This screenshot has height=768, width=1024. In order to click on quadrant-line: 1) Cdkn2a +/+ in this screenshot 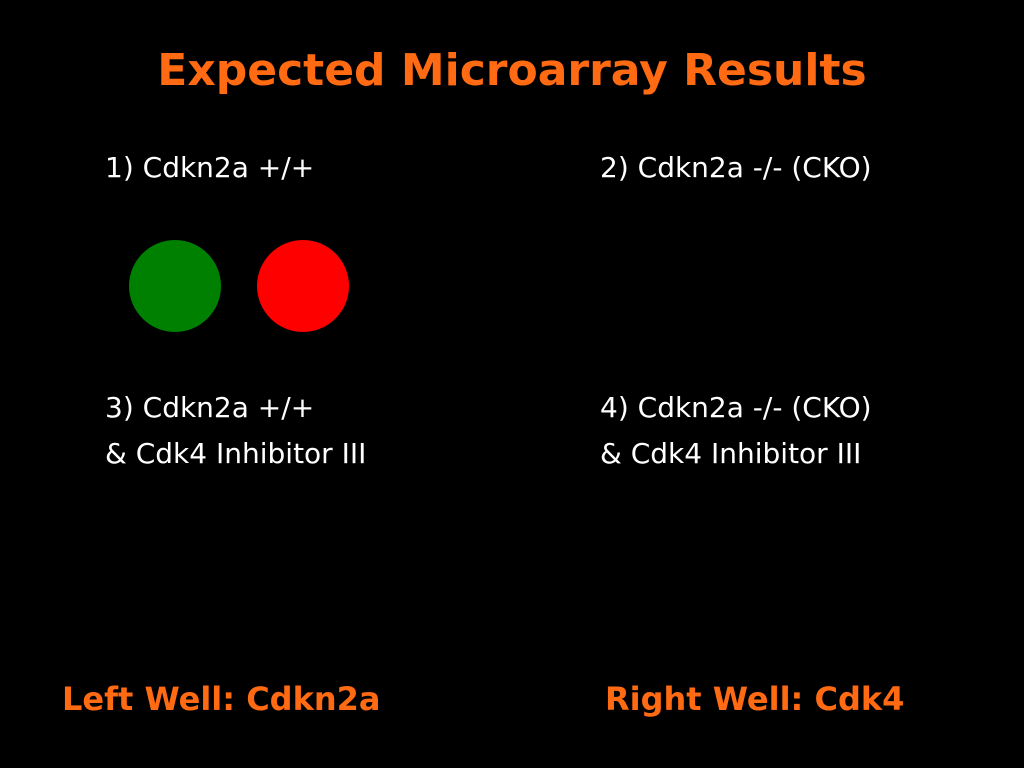, I will do `click(210, 167)`.